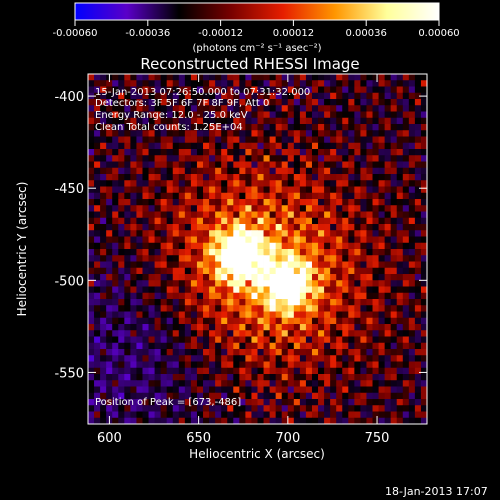  What do you see at coordinates (293, 33) in the screenshot?
I see `colorbar-tick-label: 0.00012` at bounding box center [293, 33].